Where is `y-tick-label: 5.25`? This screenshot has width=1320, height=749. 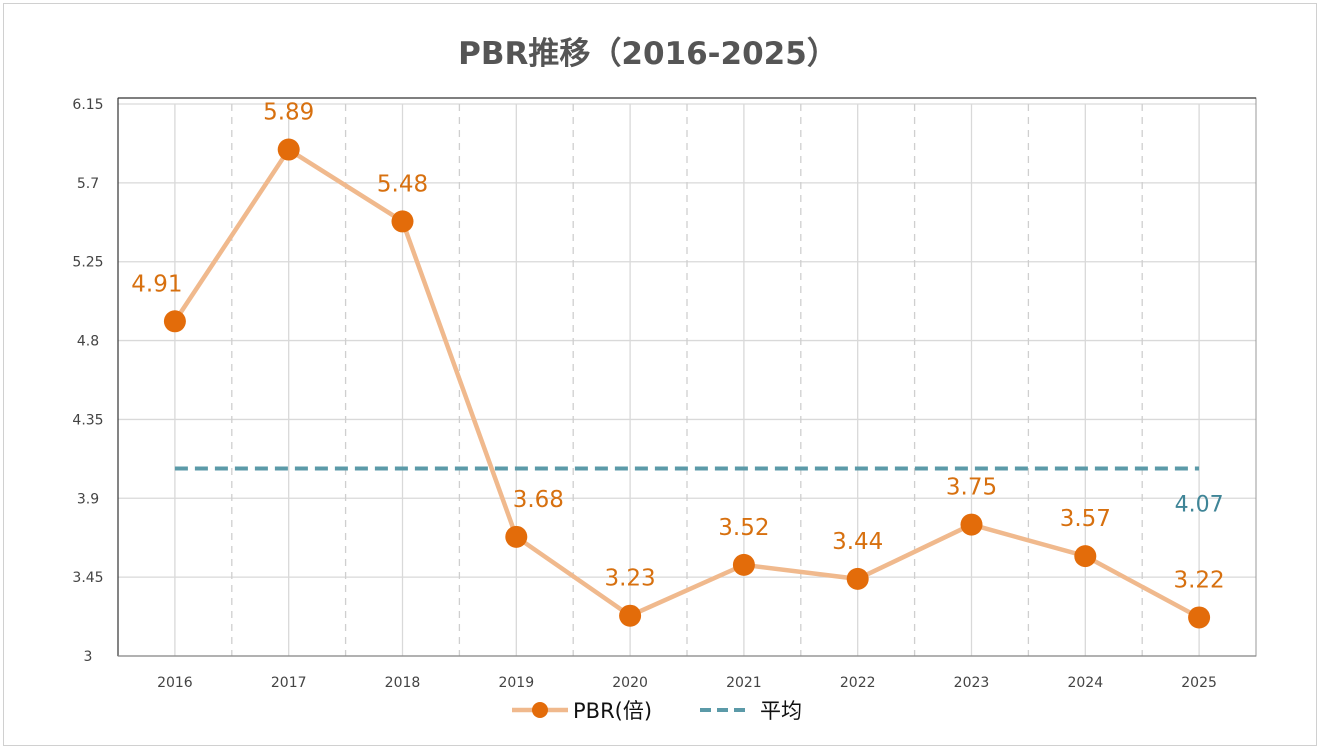 y-tick-label: 5.25 is located at coordinates (87, 263).